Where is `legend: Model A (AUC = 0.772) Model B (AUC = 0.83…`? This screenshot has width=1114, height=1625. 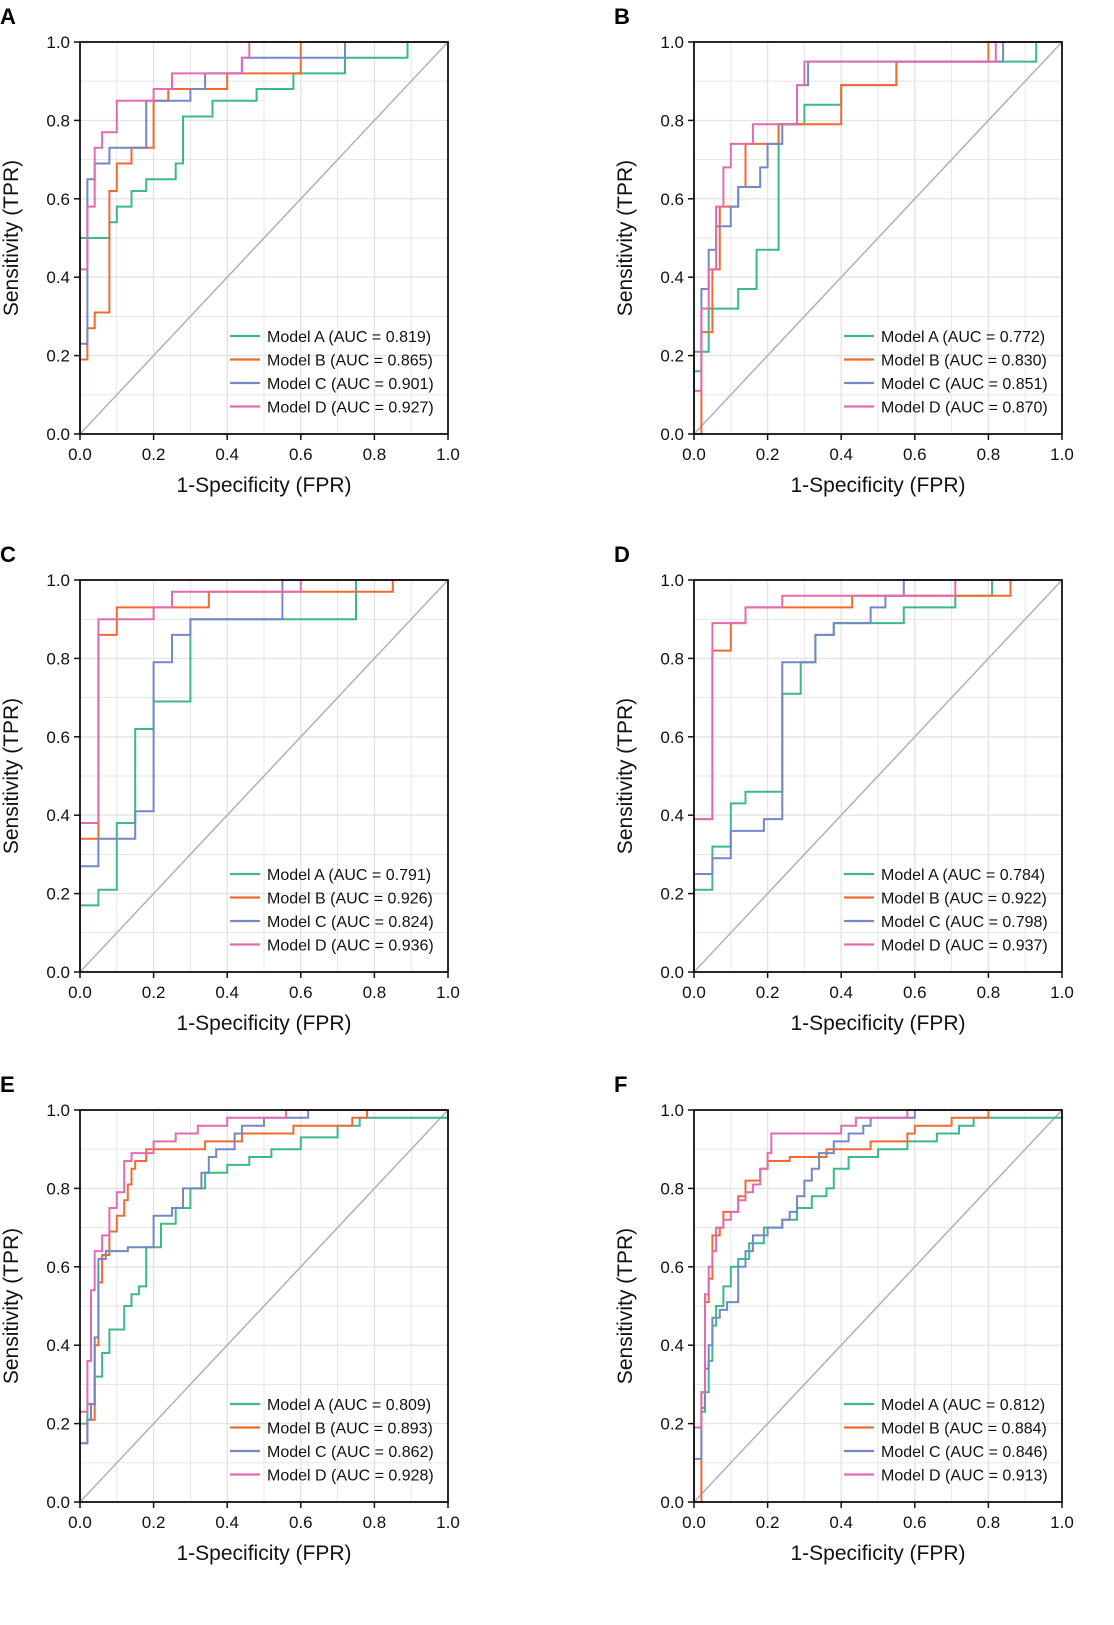 legend: Model A (AUC = 0.772) Model B (AUC = 0.83… is located at coordinates (946, 373).